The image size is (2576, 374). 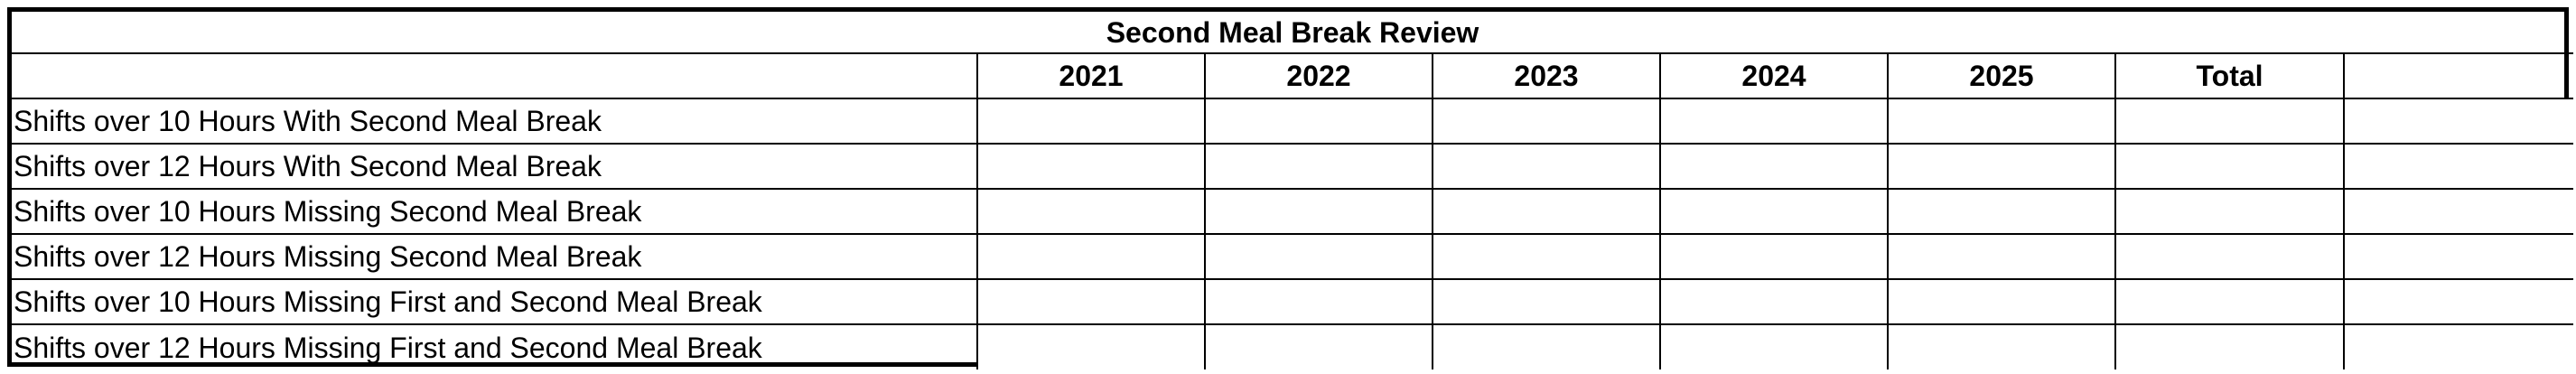 I want to click on column-header, so click(x=2458, y=75).